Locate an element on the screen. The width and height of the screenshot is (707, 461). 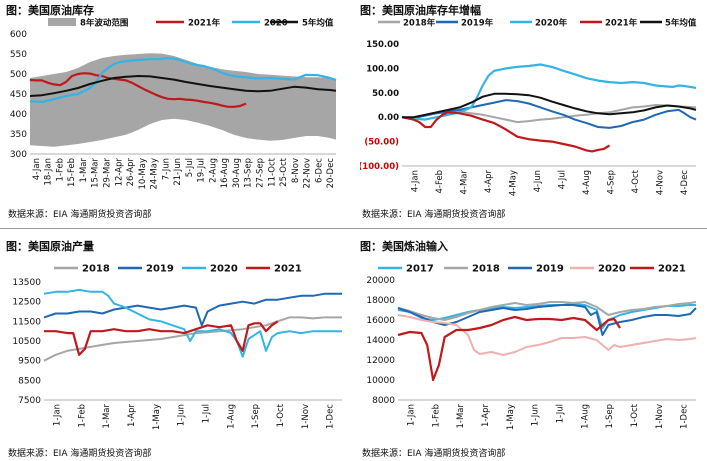
y-tick-label: 300 is located at coordinates (18, 155).